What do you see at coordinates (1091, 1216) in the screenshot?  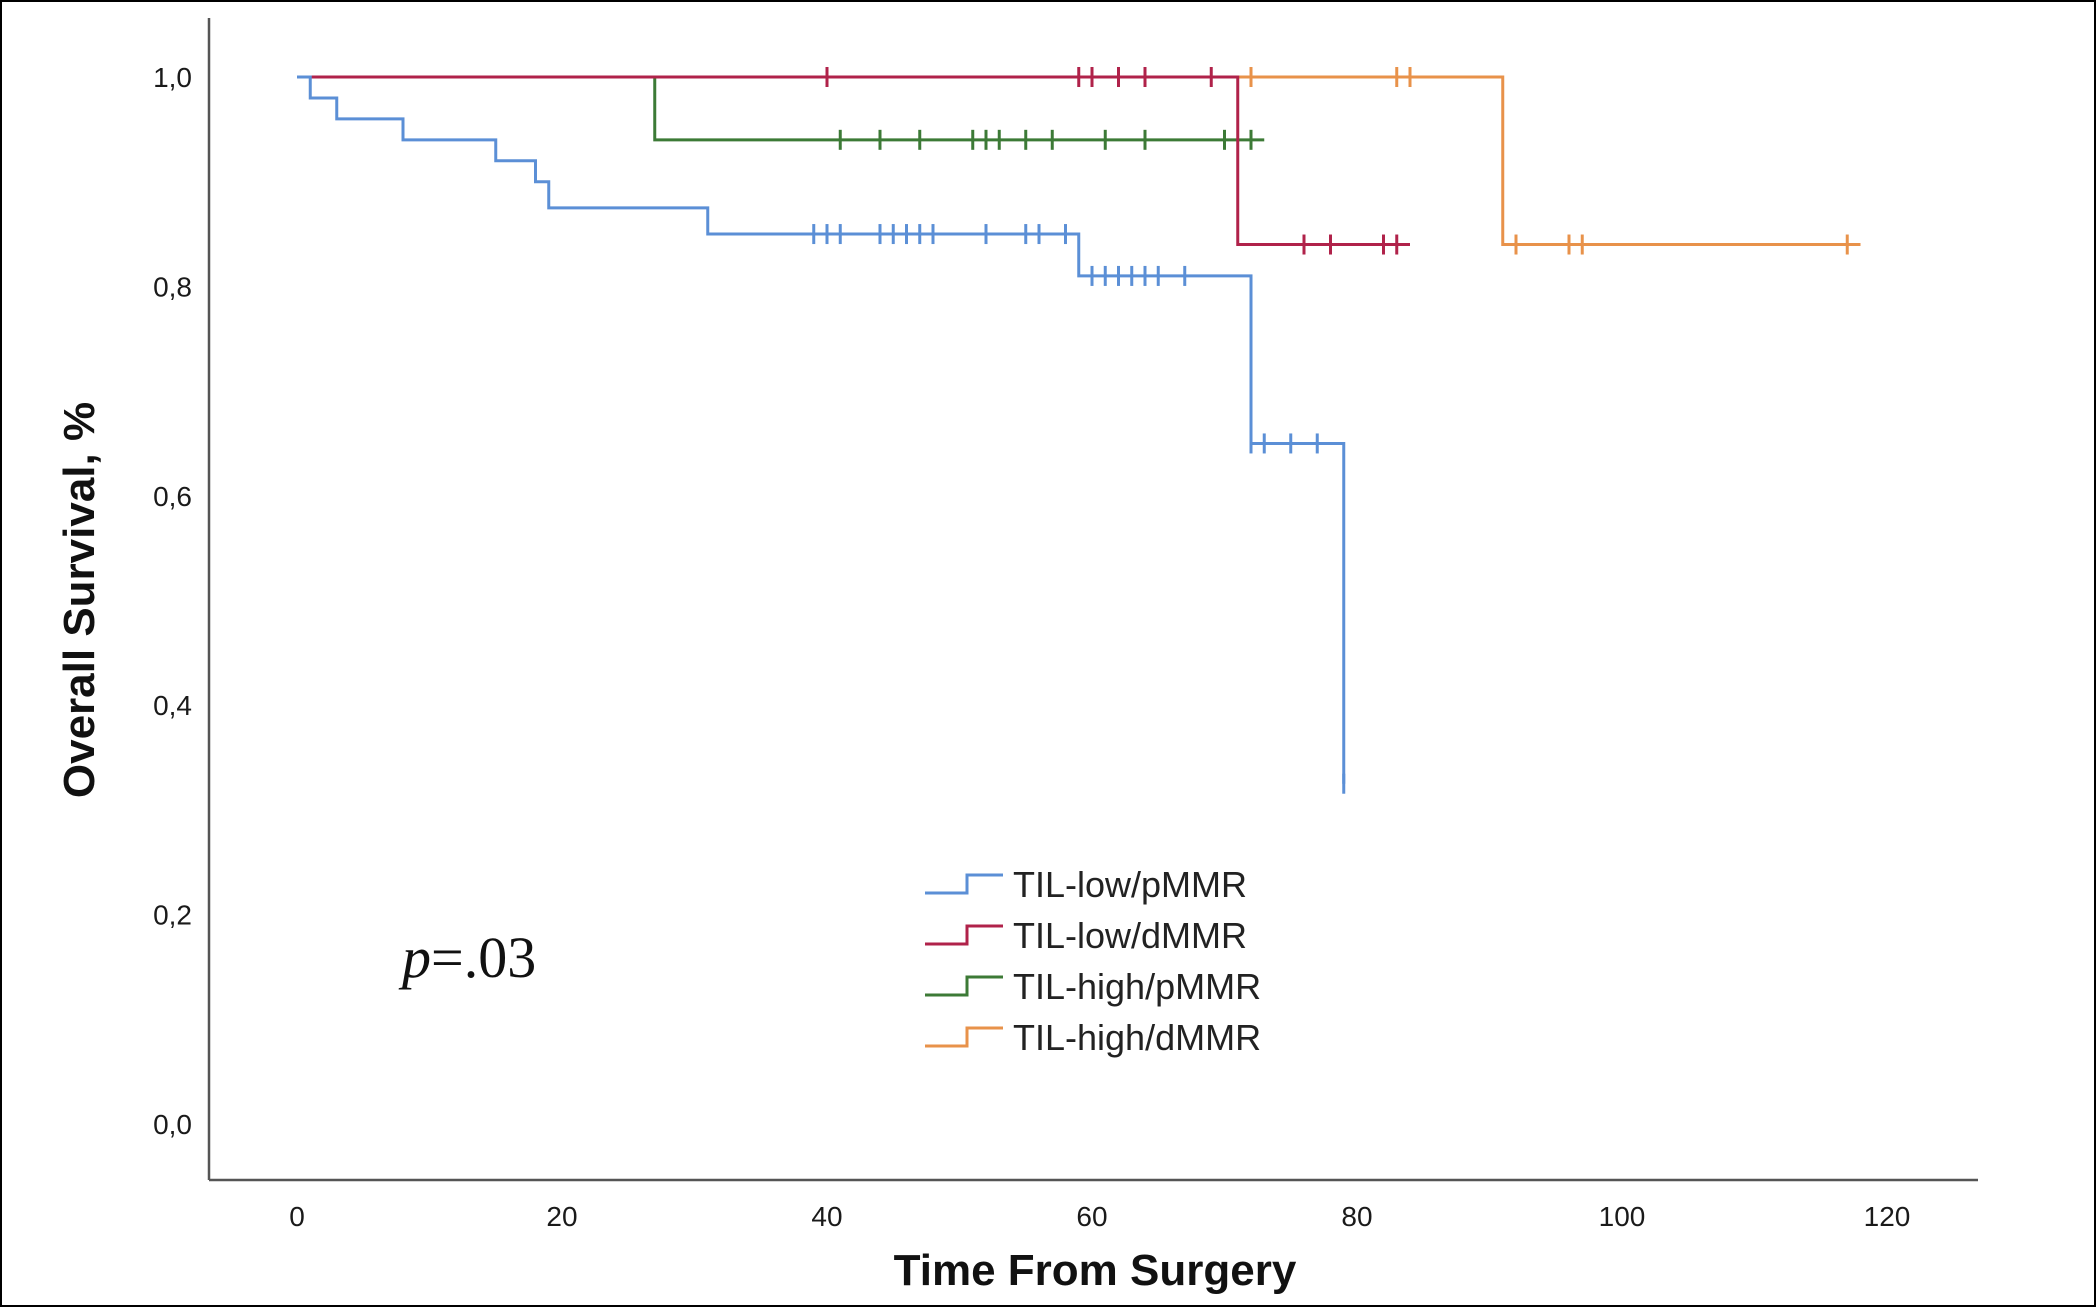 I see `x-tick-label: 60` at bounding box center [1091, 1216].